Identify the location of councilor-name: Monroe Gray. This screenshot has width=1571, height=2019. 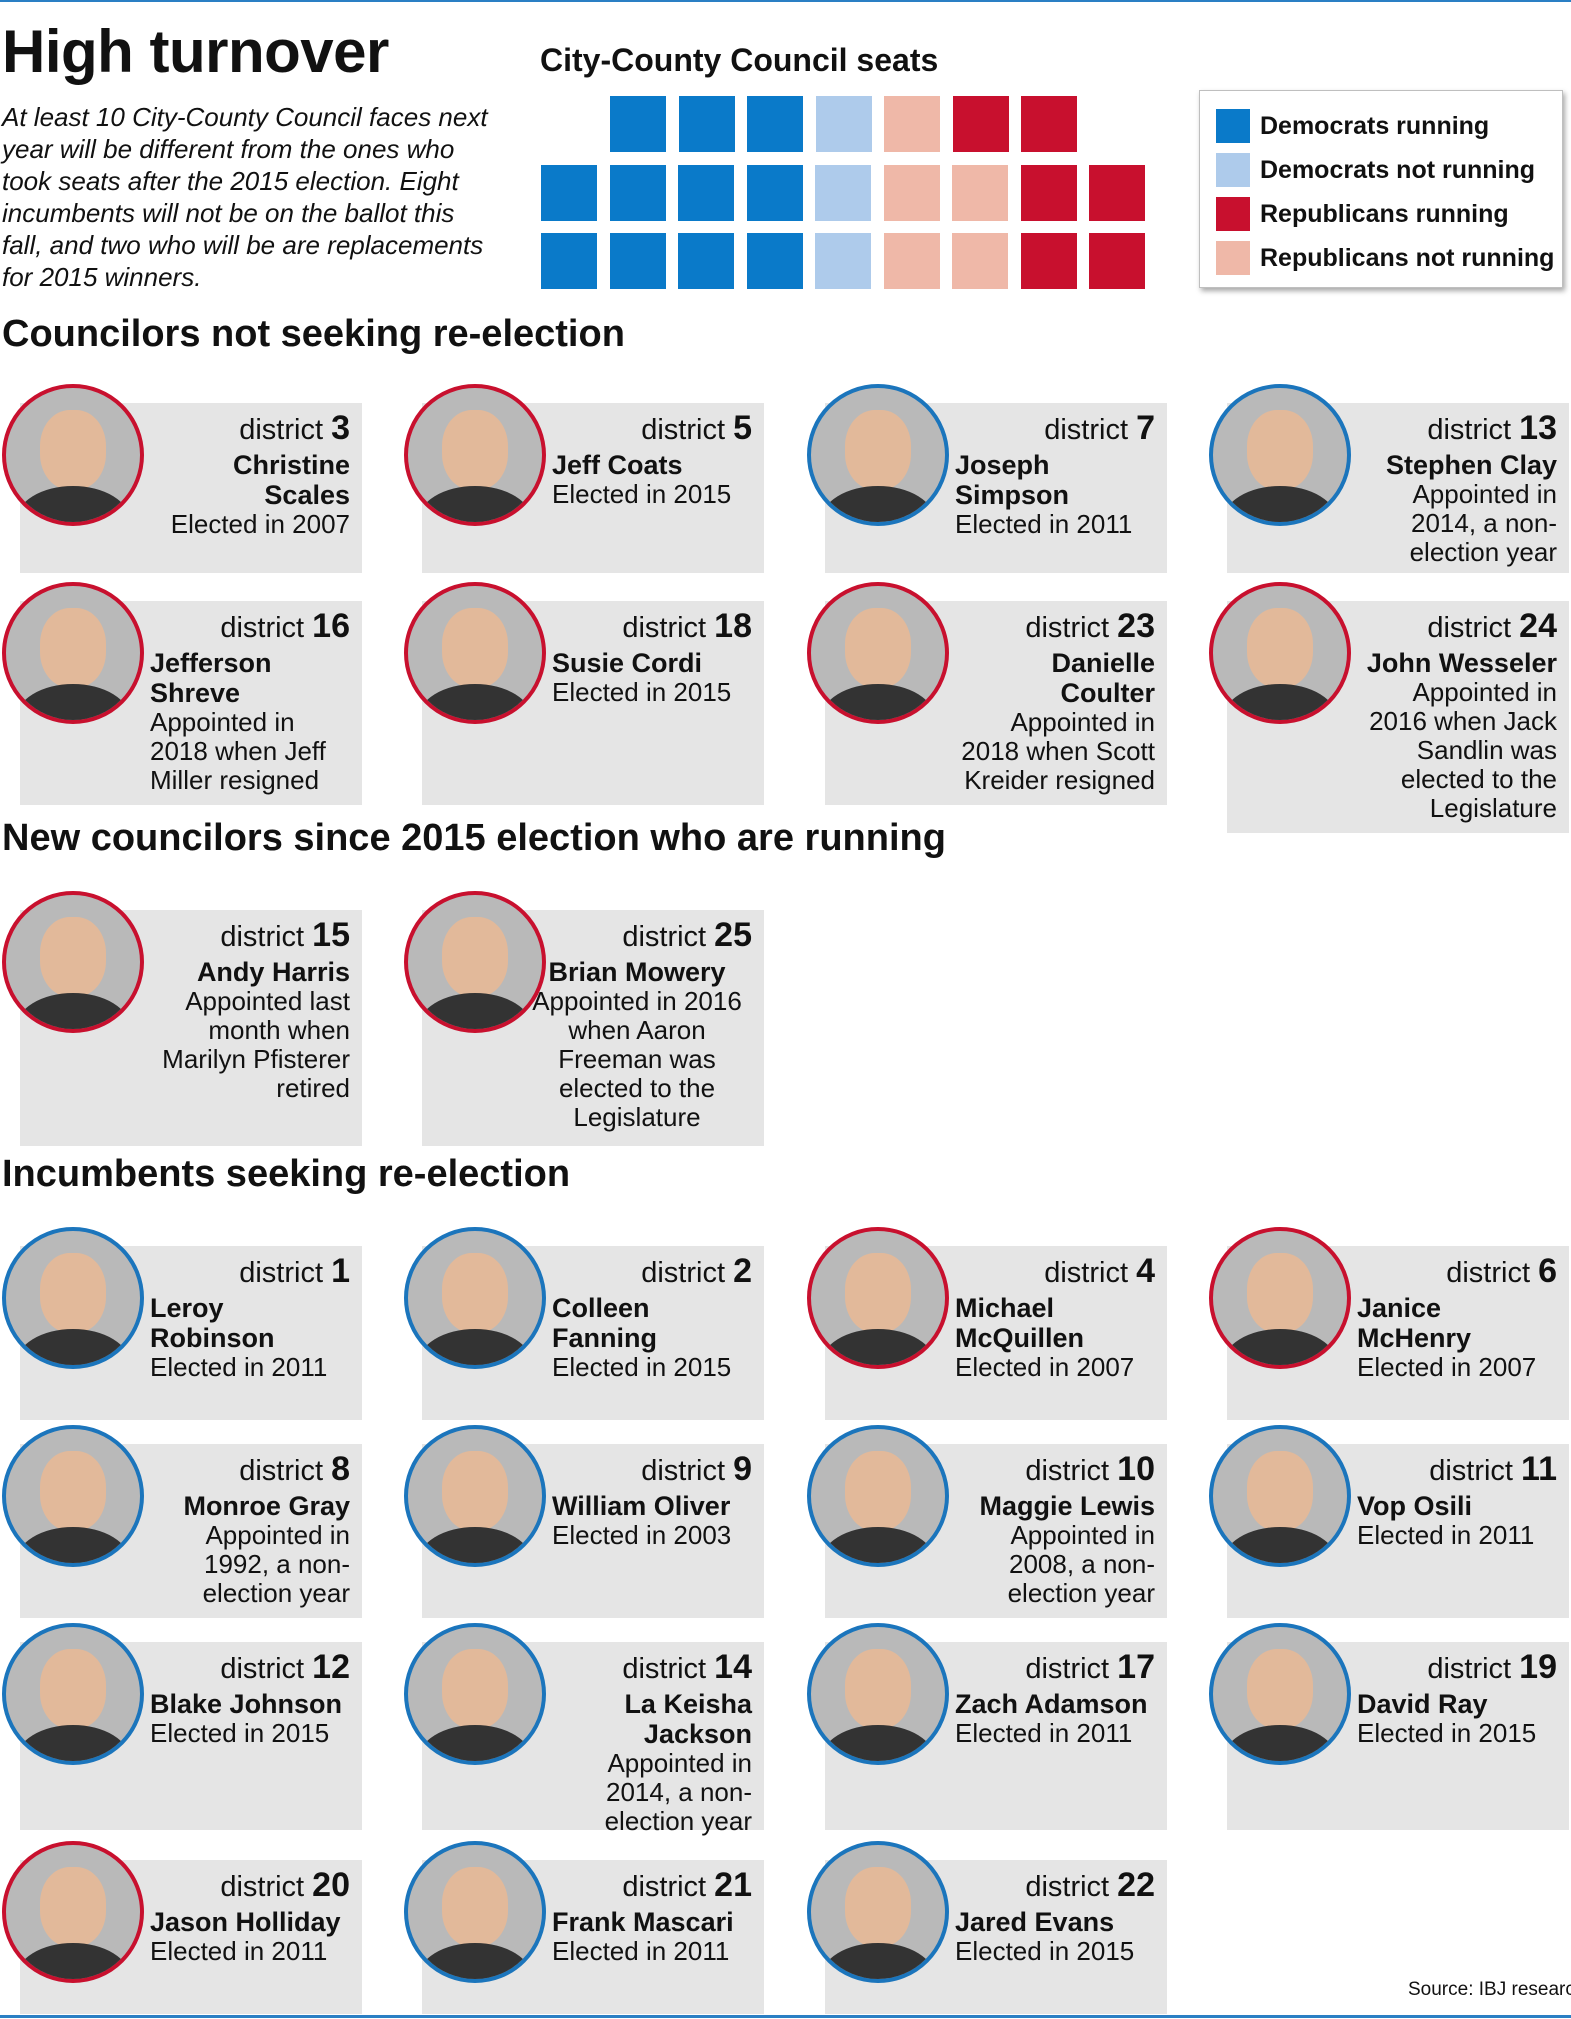
(266, 1506).